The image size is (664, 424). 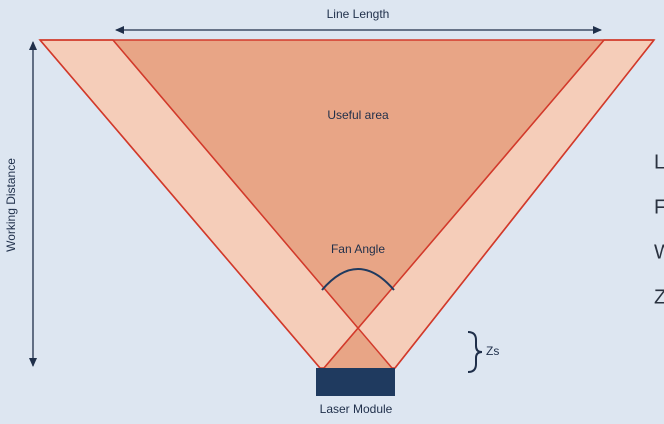 What do you see at coordinates (492, 351) in the screenshot?
I see `zs-label: Zs` at bounding box center [492, 351].